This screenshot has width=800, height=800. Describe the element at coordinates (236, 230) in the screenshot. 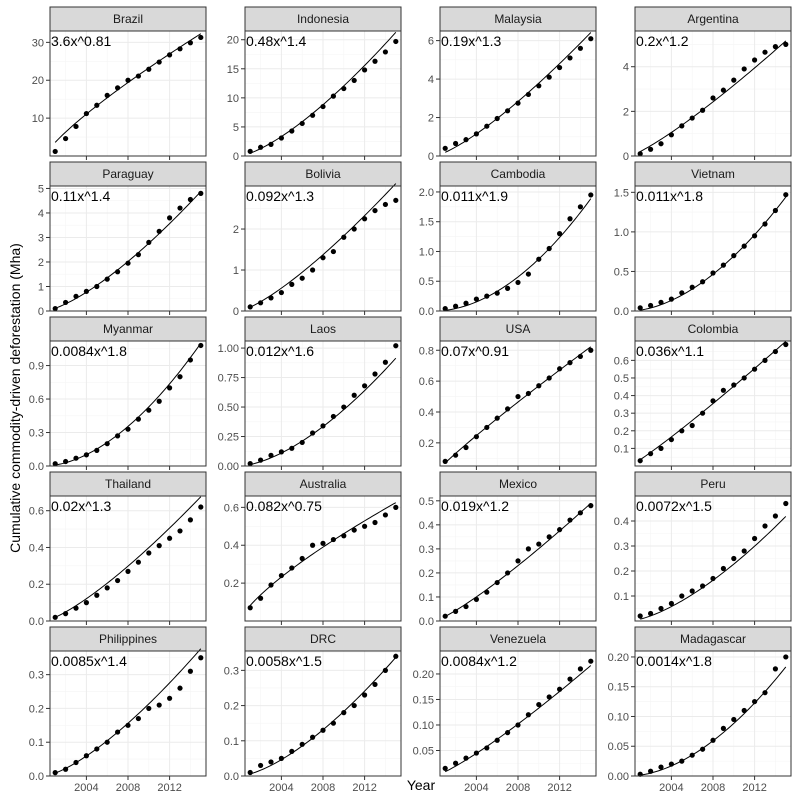

I see `y-tick-label: 2` at that location.